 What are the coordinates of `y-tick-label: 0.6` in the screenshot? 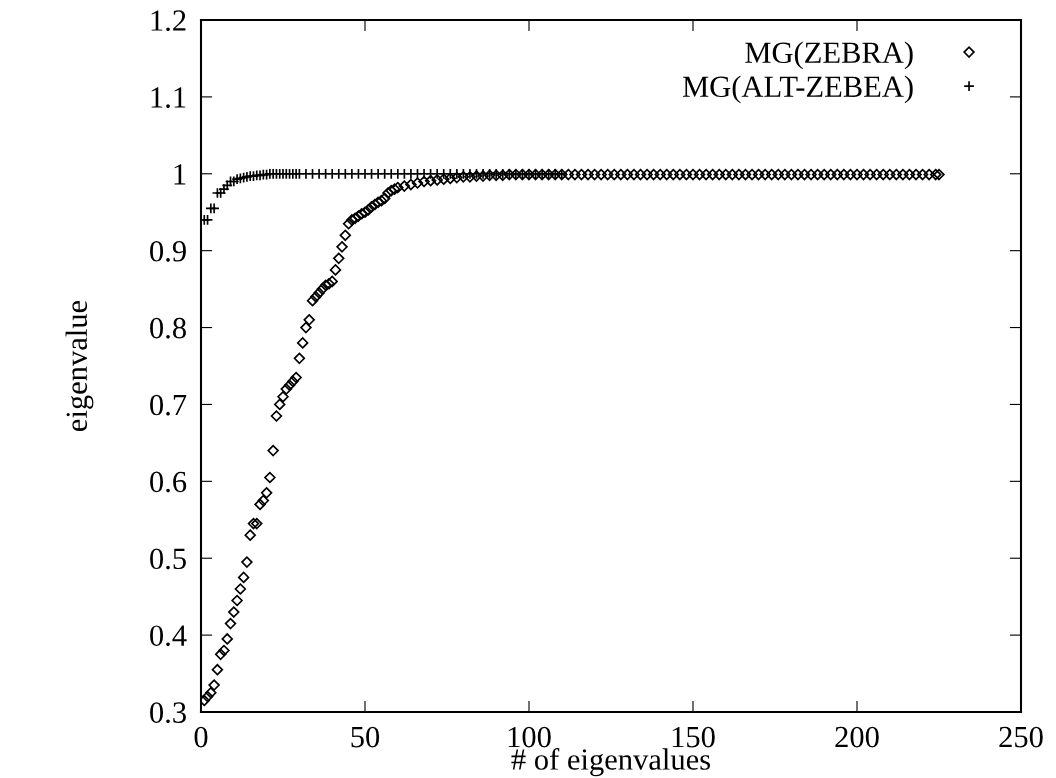 It's located at (168, 482).